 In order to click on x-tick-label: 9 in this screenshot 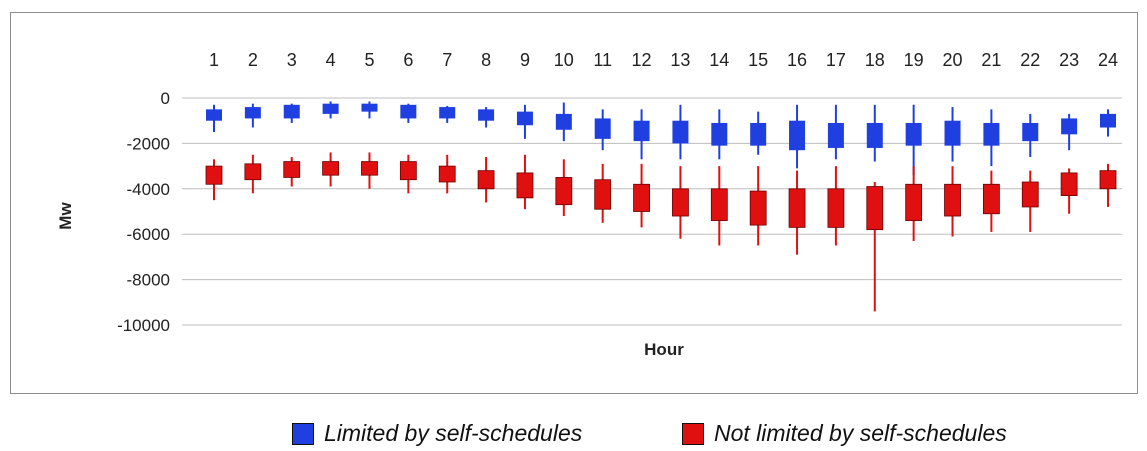, I will do `click(525, 60)`.